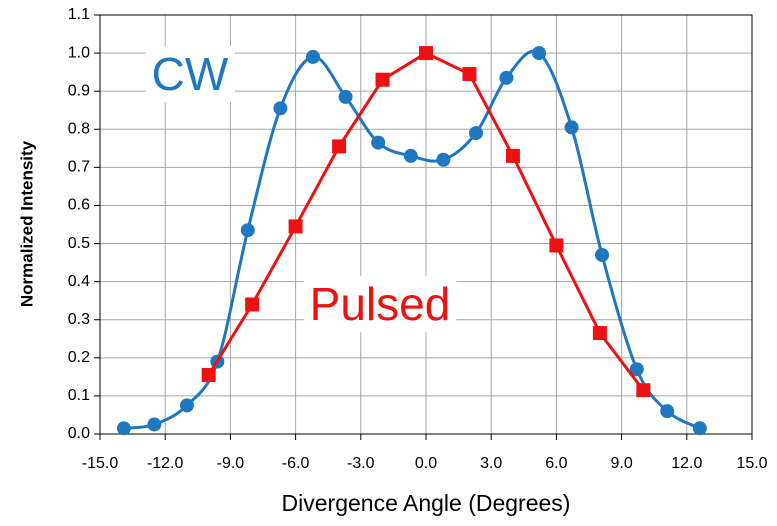 The height and width of the screenshot is (526, 777). Describe the element at coordinates (361, 463) in the screenshot. I see `x-tick-label: -3.0` at that location.